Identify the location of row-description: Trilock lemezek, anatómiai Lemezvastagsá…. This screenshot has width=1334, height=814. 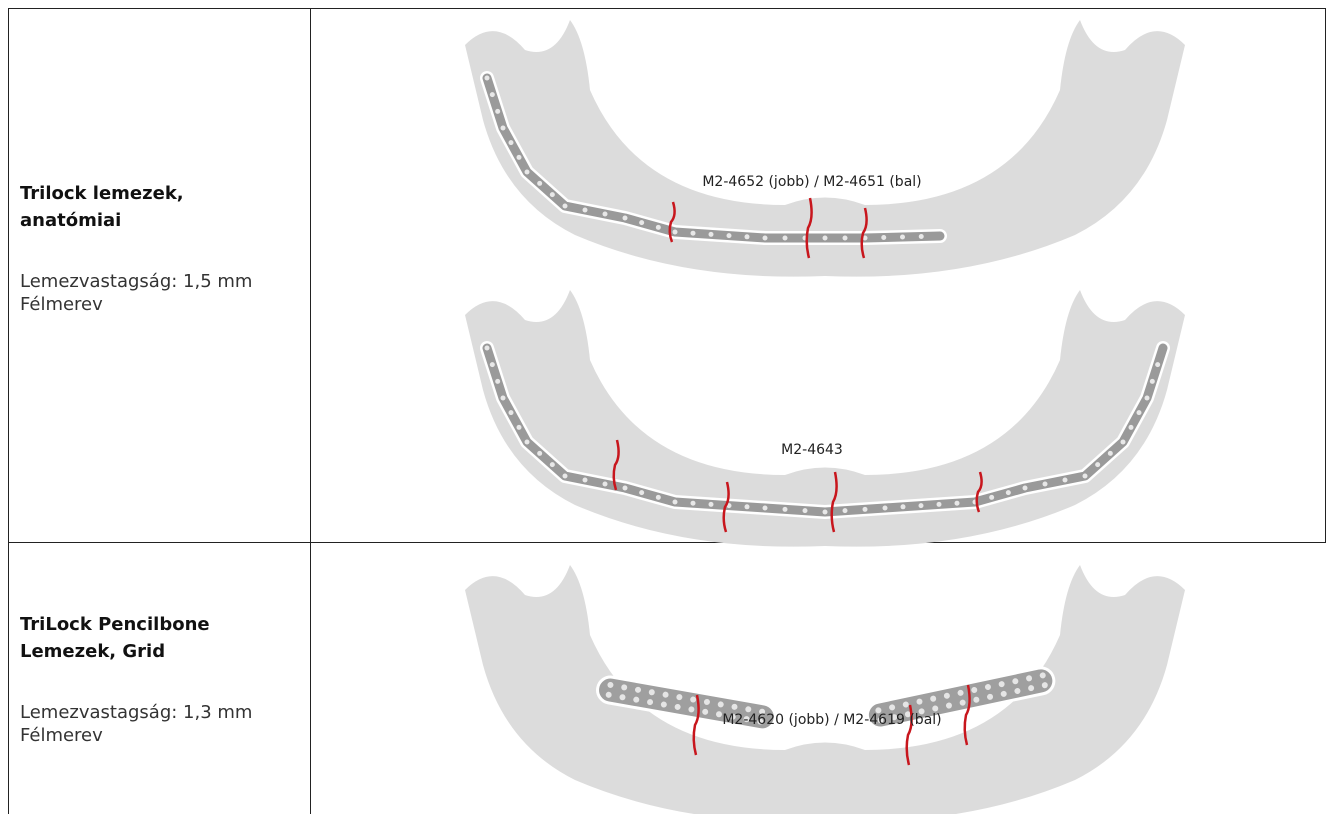
(160, 248).